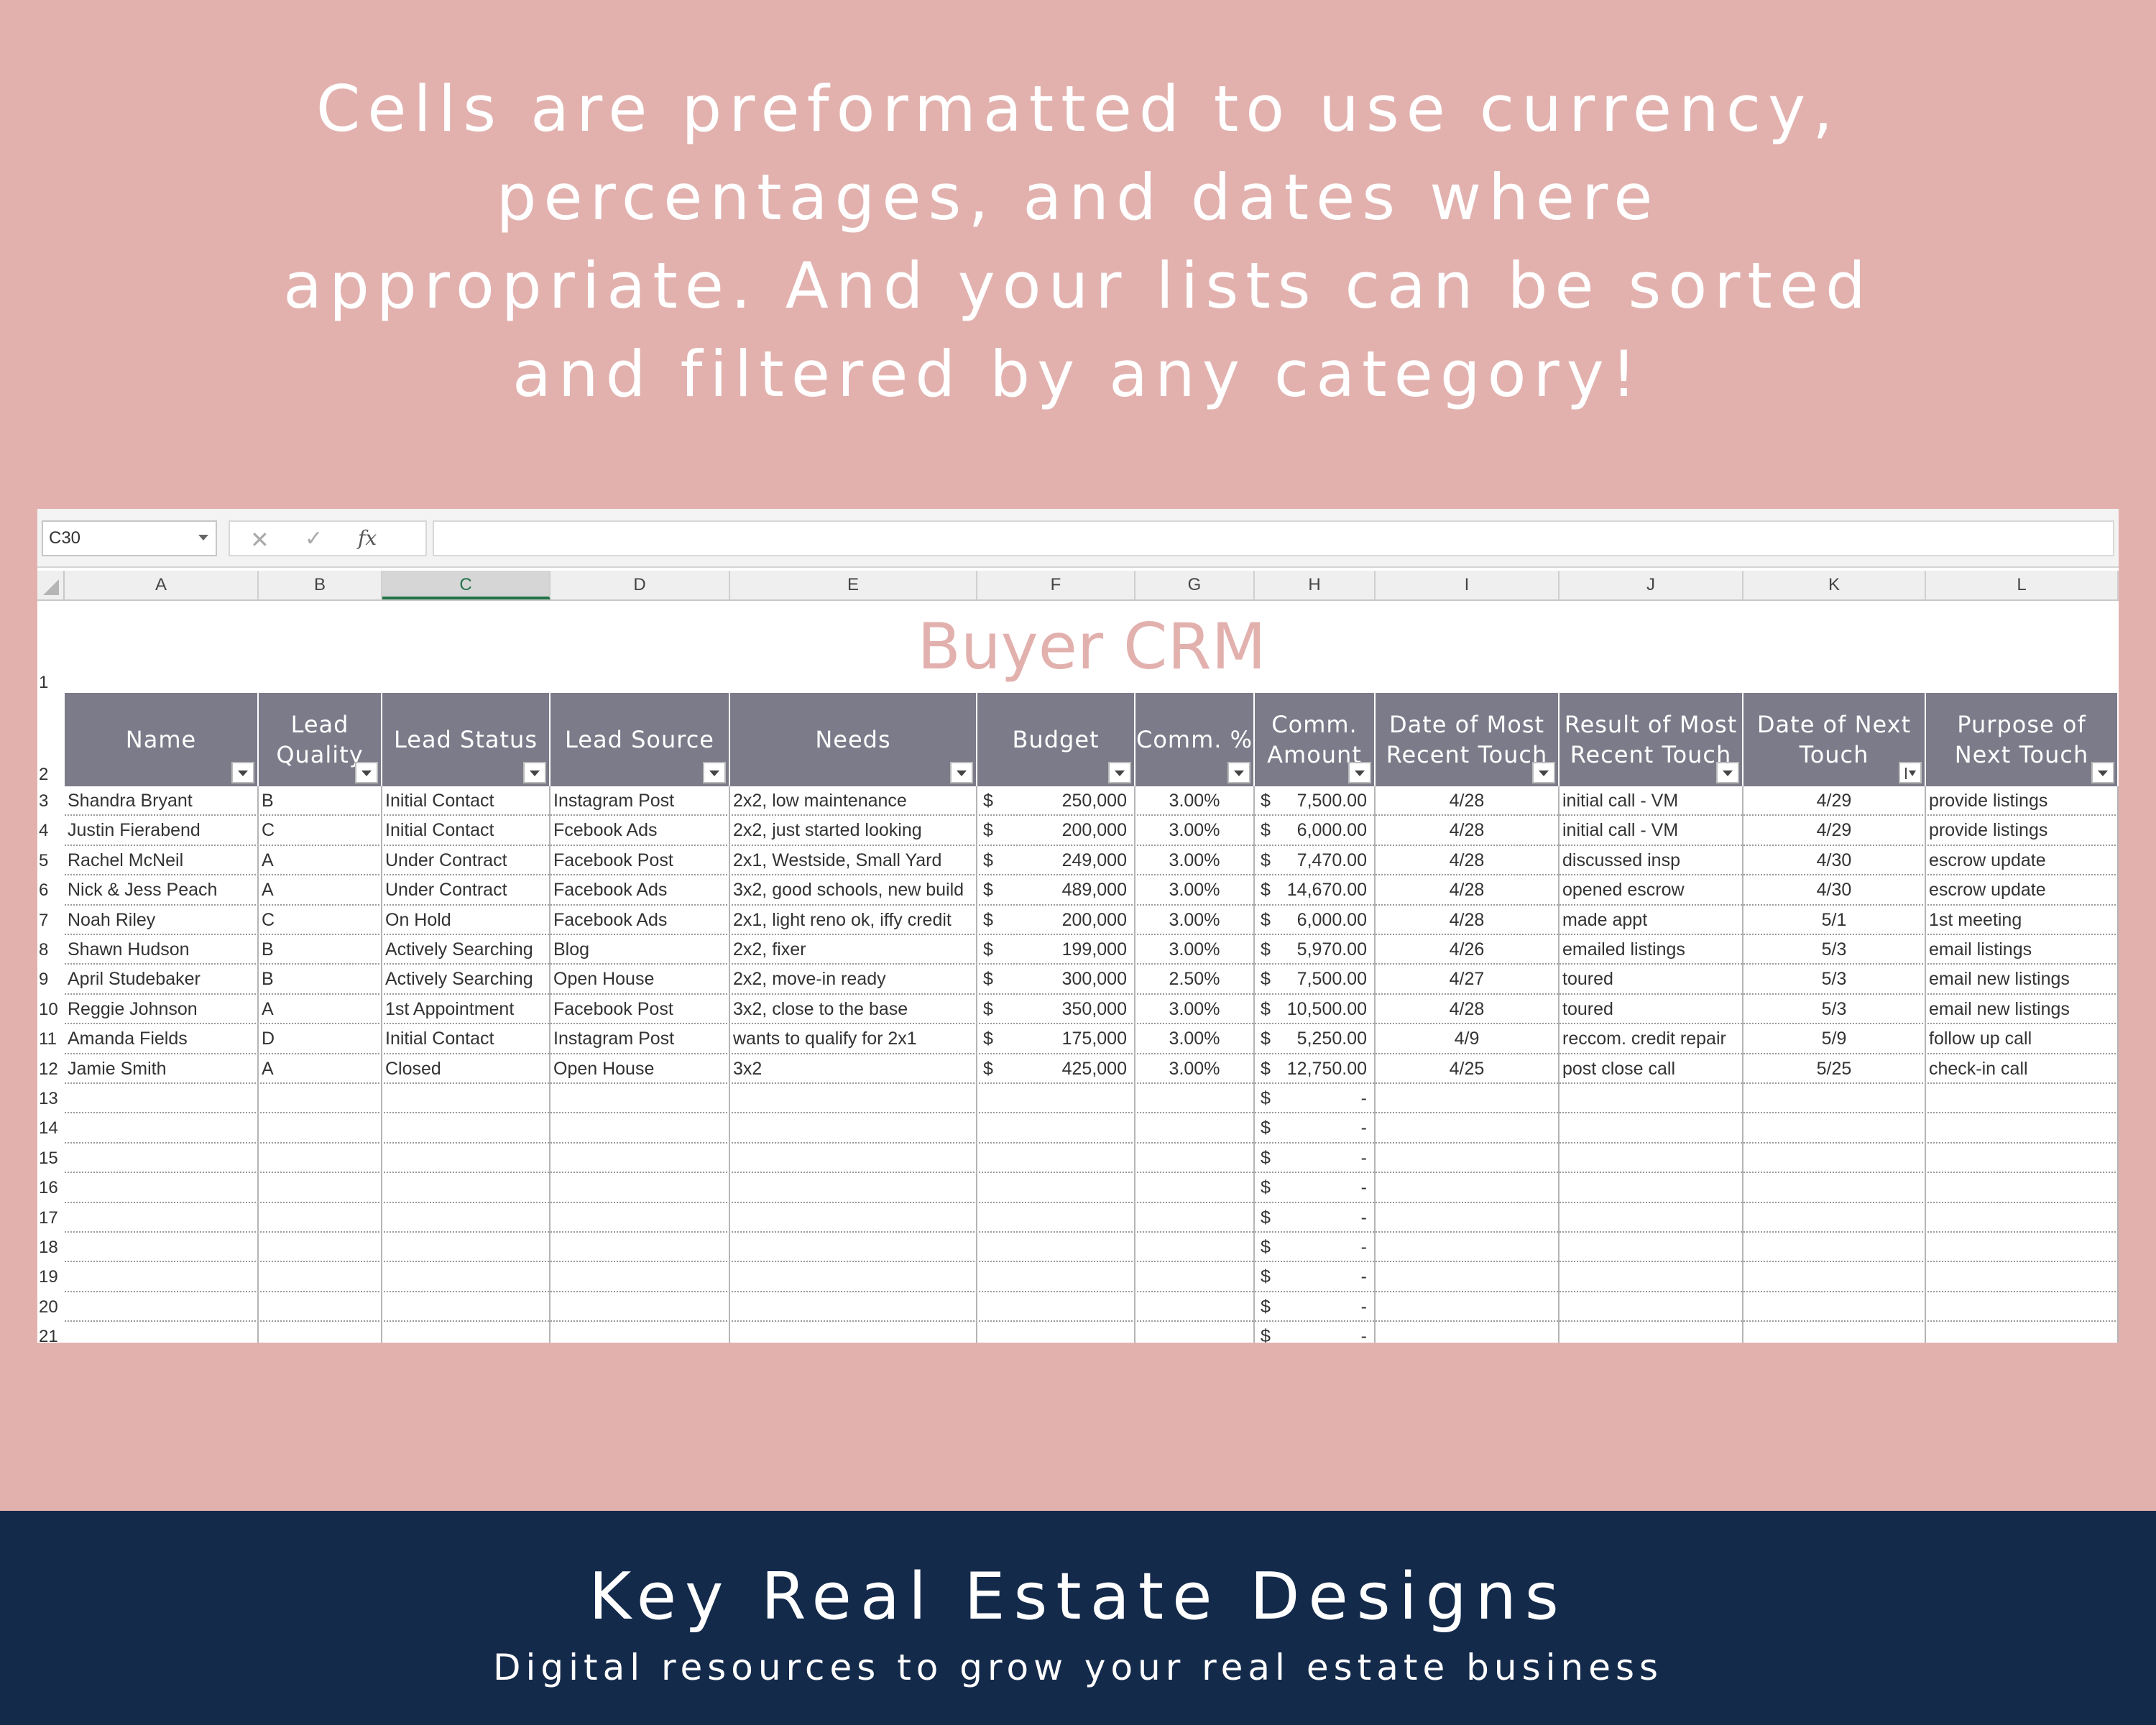 Image resolution: width=2156 pixels, height=1725 pixels. I want to click on column-letter-k: K, so click(1834, 585).